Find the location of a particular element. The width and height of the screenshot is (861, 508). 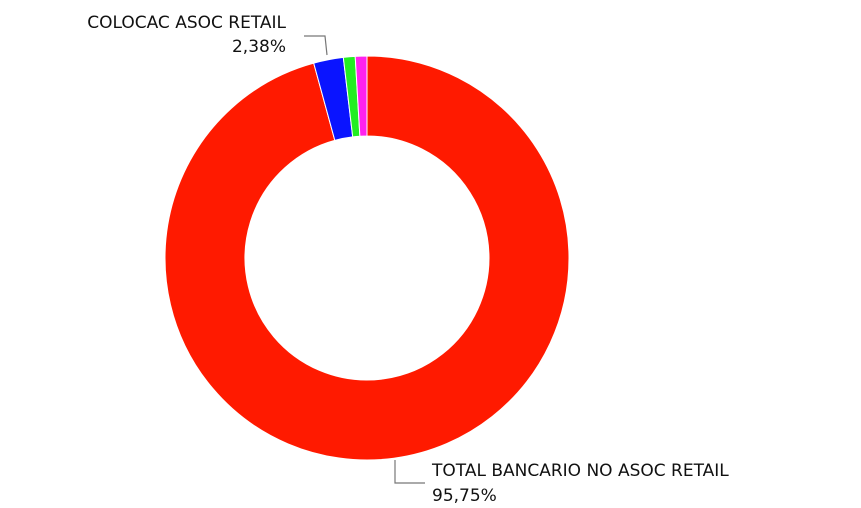

slice-label-total-bancario-value: 95,75% is located at coordinates (464, 496).